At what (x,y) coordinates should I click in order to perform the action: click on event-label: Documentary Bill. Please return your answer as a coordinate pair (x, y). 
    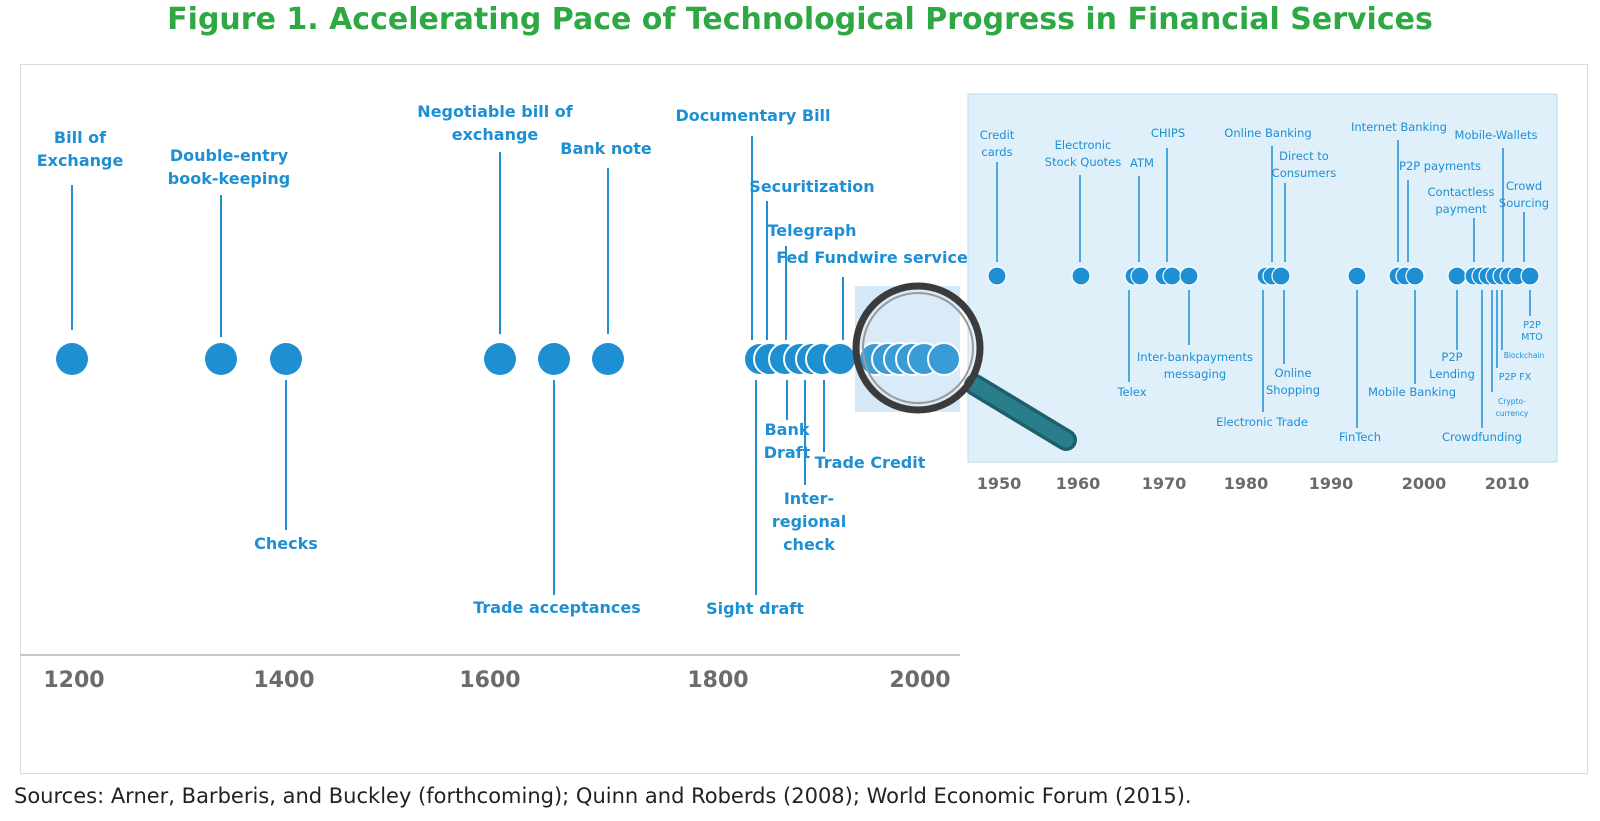
    Looking at the image, I should click on (752, 115).